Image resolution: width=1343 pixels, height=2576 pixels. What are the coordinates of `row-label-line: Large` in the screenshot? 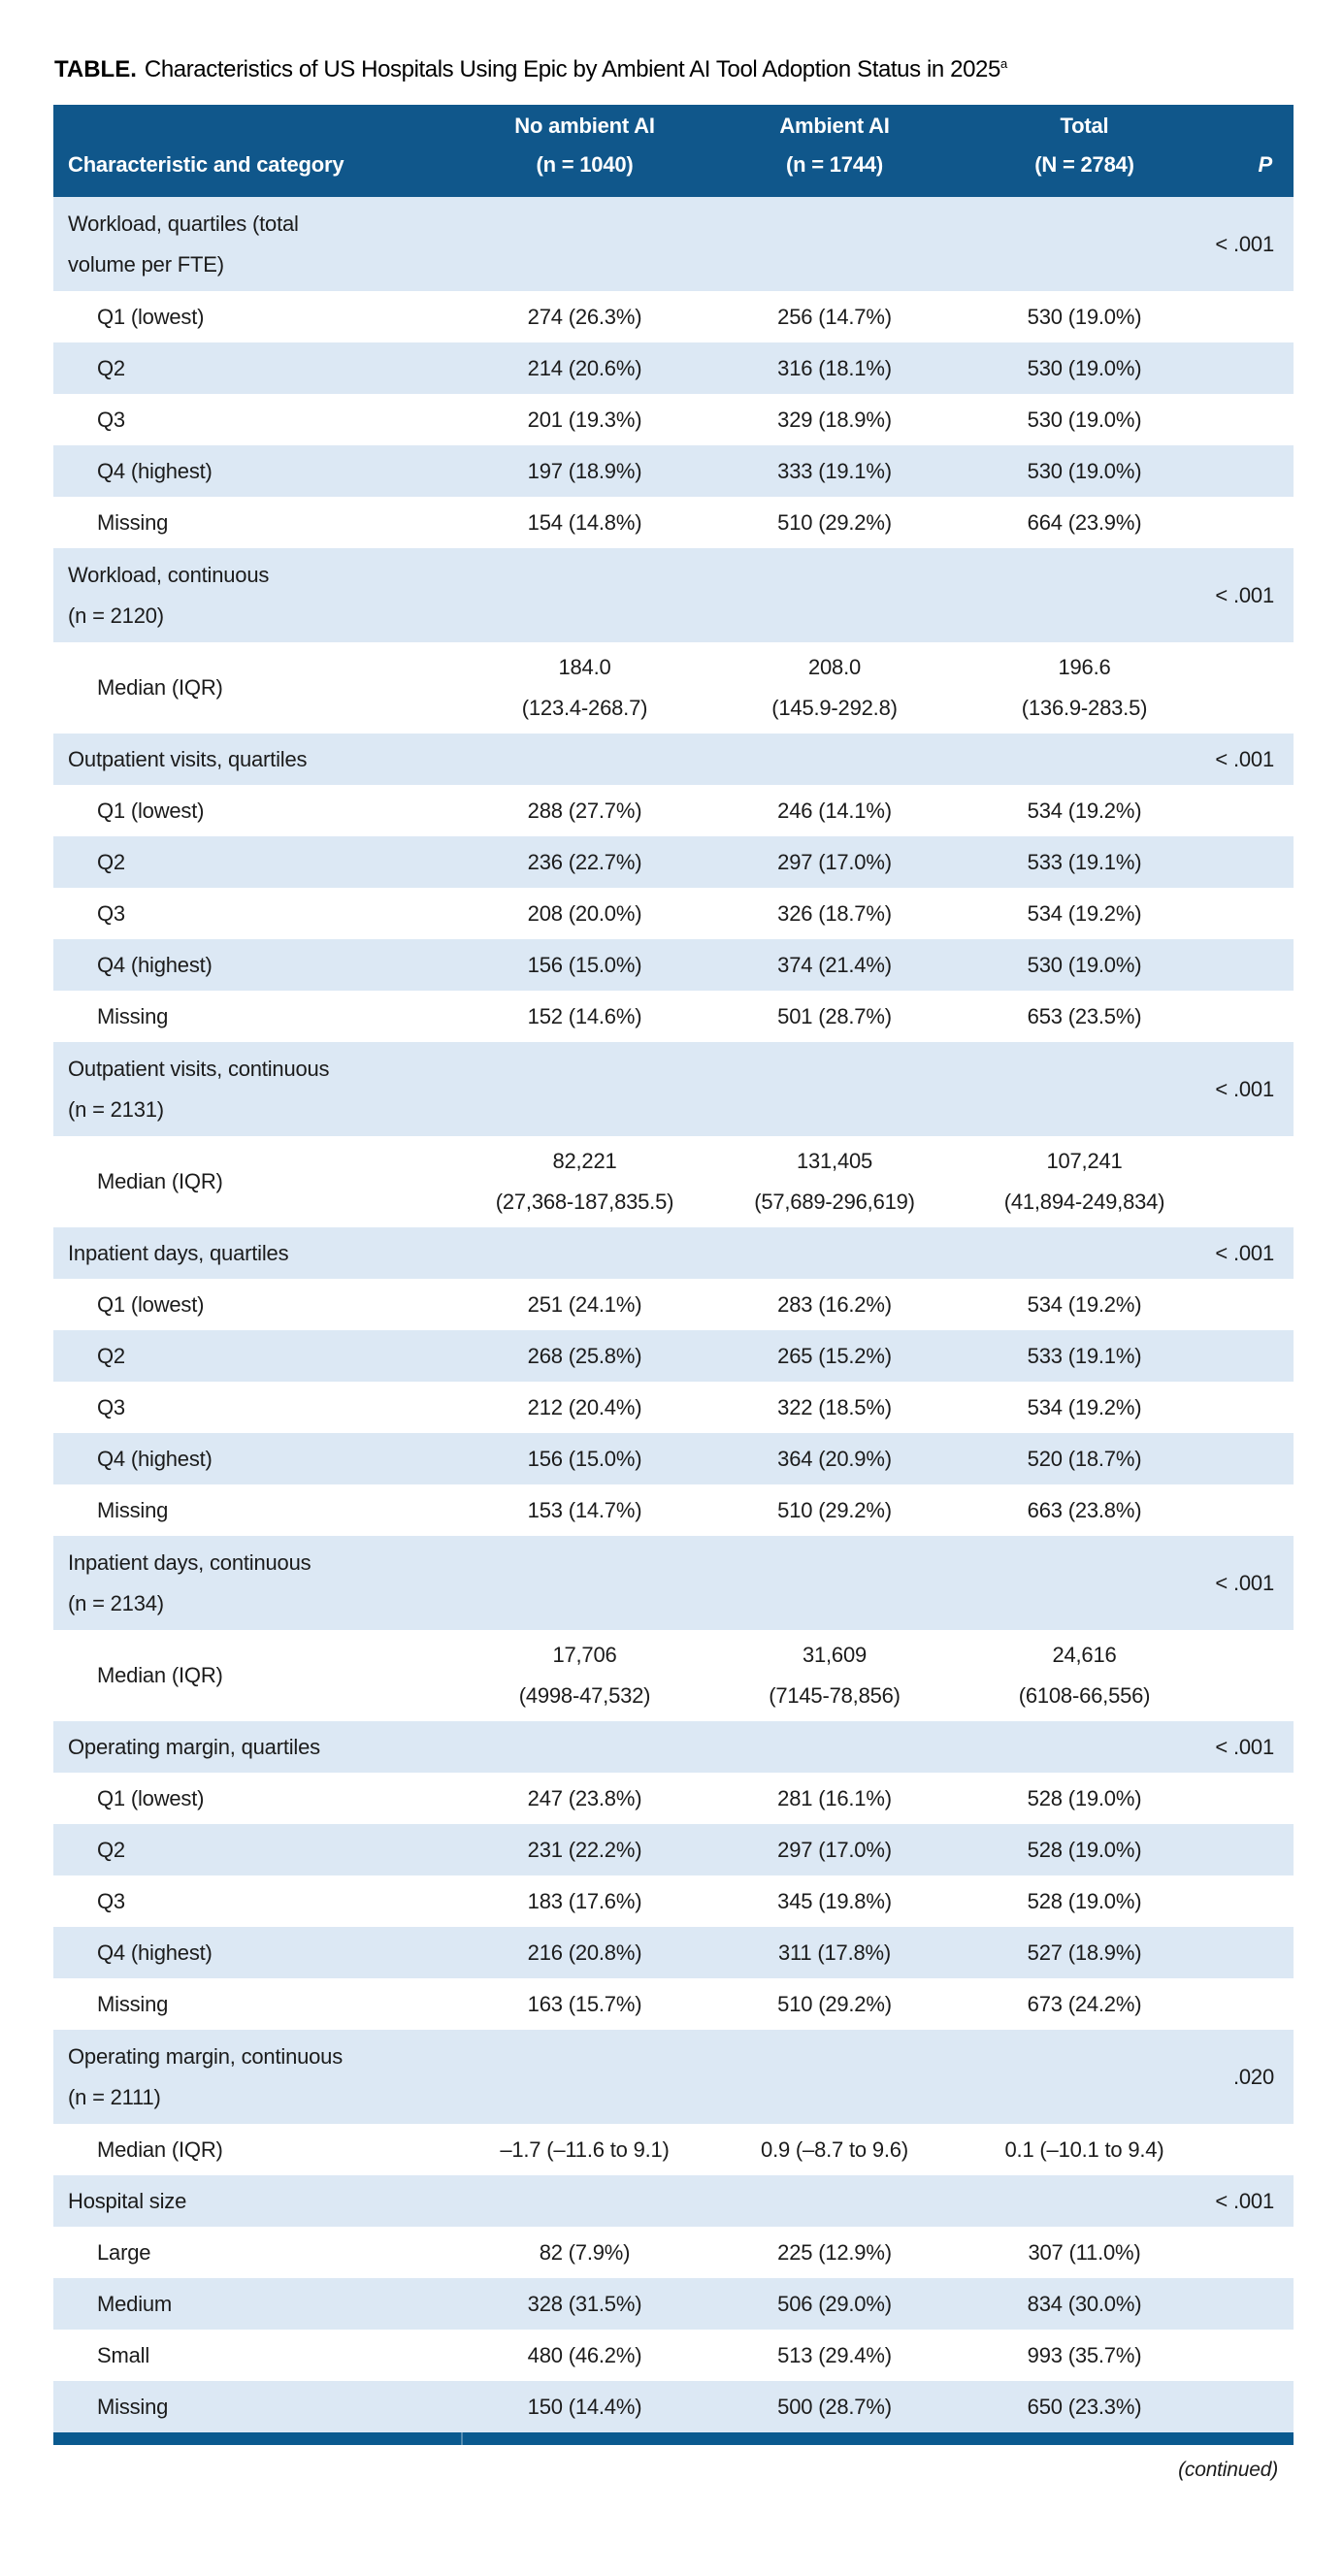 It's located at (124, 2252).